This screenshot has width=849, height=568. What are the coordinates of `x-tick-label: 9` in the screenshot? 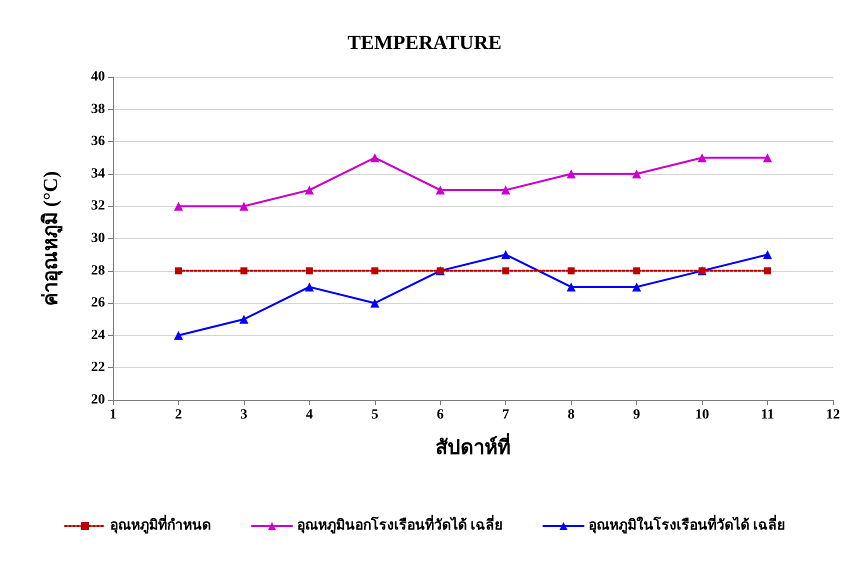 It's located at (636, 415).